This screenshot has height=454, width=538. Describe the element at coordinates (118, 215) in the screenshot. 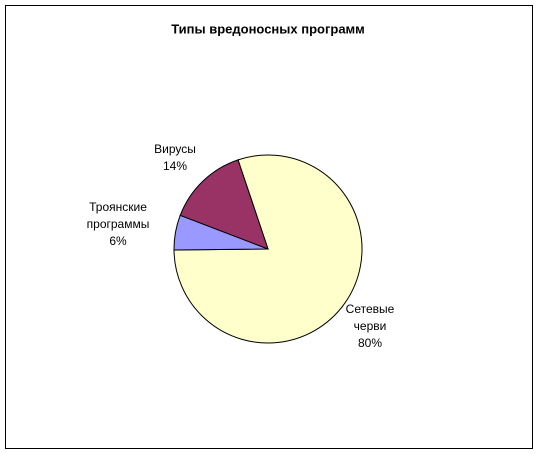

I see `category-label: Троянские программы` at that location.